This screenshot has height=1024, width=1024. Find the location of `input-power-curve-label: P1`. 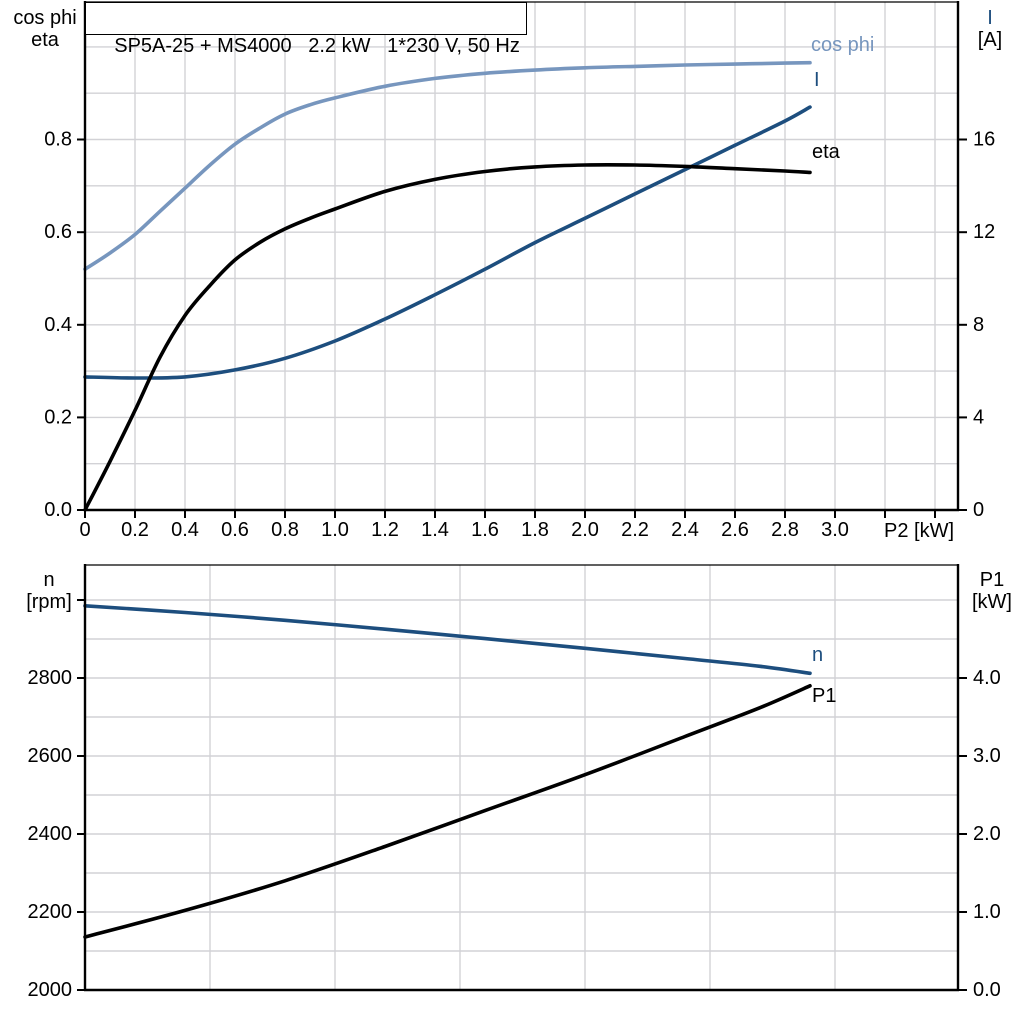

input-power-curve-label: P1 is located at coordinates (824, 696).